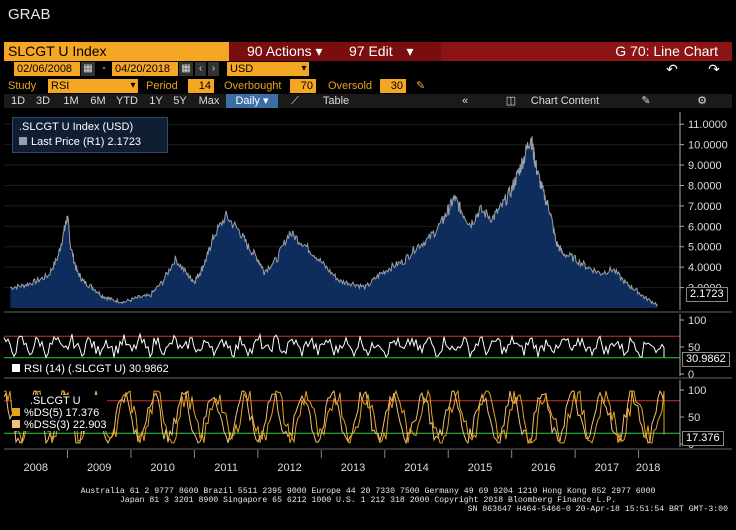  What do you see at coordinates (213, 69) in the screenshot?
I see `step-forward-icon: ›` at bounding box center [213, 69].